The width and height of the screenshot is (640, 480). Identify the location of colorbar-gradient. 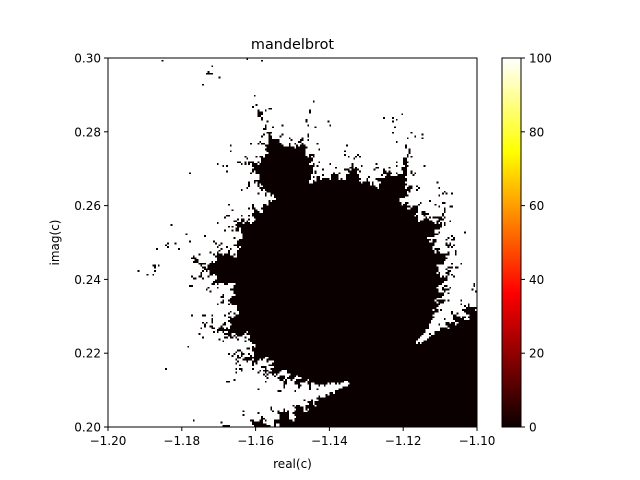
(511, 242).